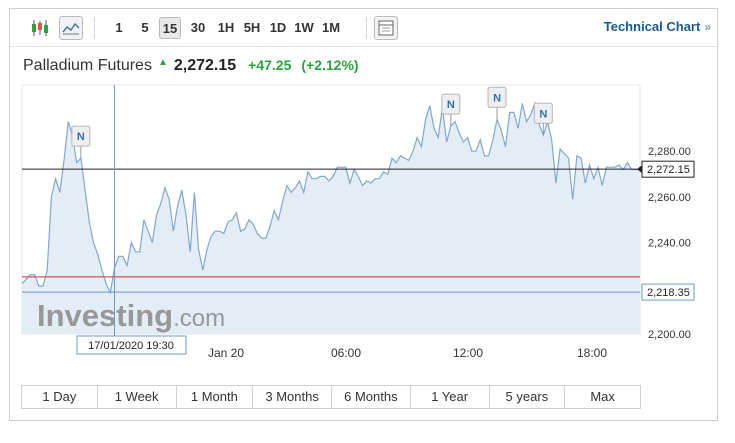  What do you see at coordinates (198, 27) in the screenshot?
I see `interval-30: 30` at bounding box center [198, 27].